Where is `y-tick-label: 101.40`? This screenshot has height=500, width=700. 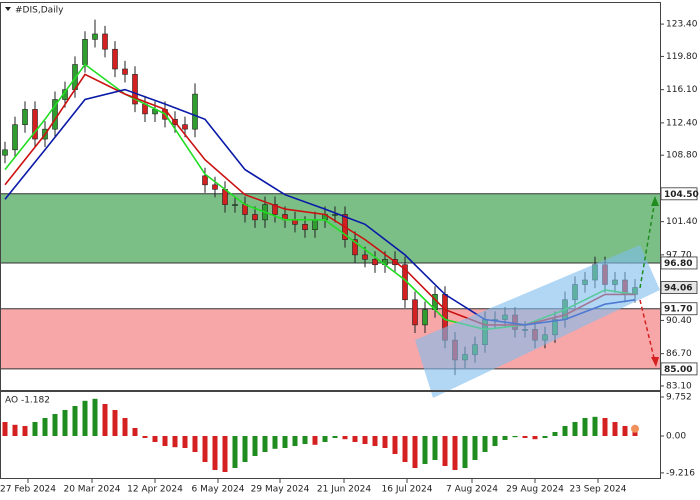 y-tick-label: 101.40 is located at coordinates (682, 222).